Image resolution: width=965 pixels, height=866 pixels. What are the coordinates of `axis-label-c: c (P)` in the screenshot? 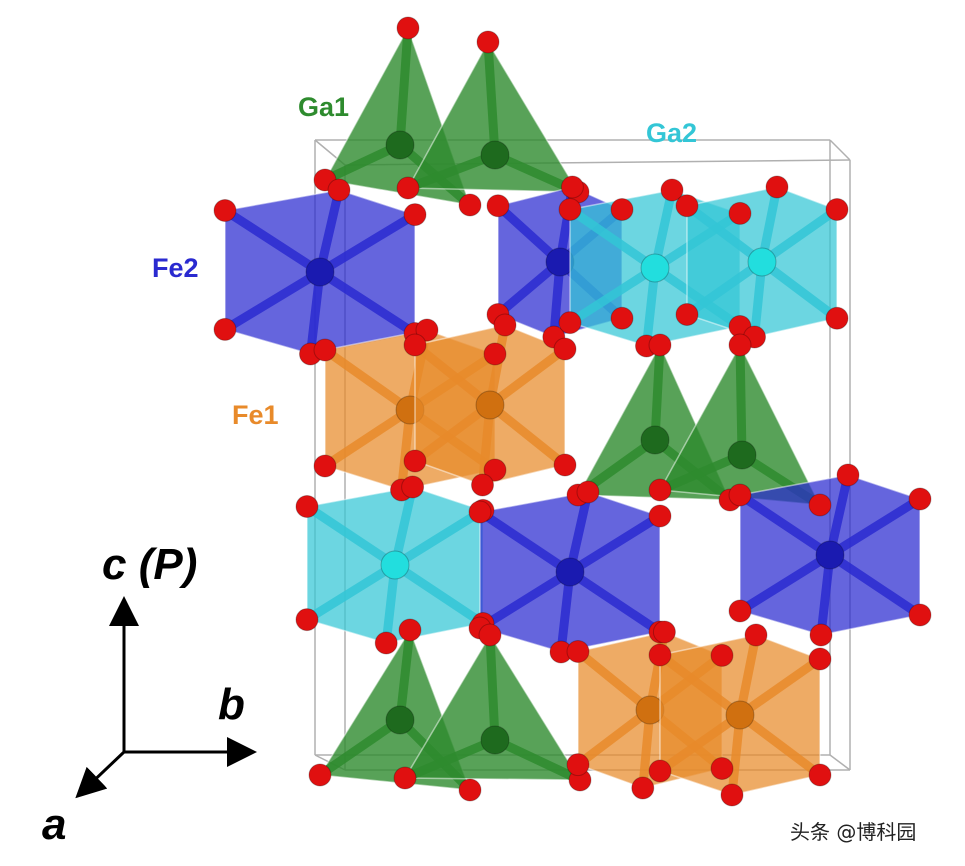 It's located at (149, 565).